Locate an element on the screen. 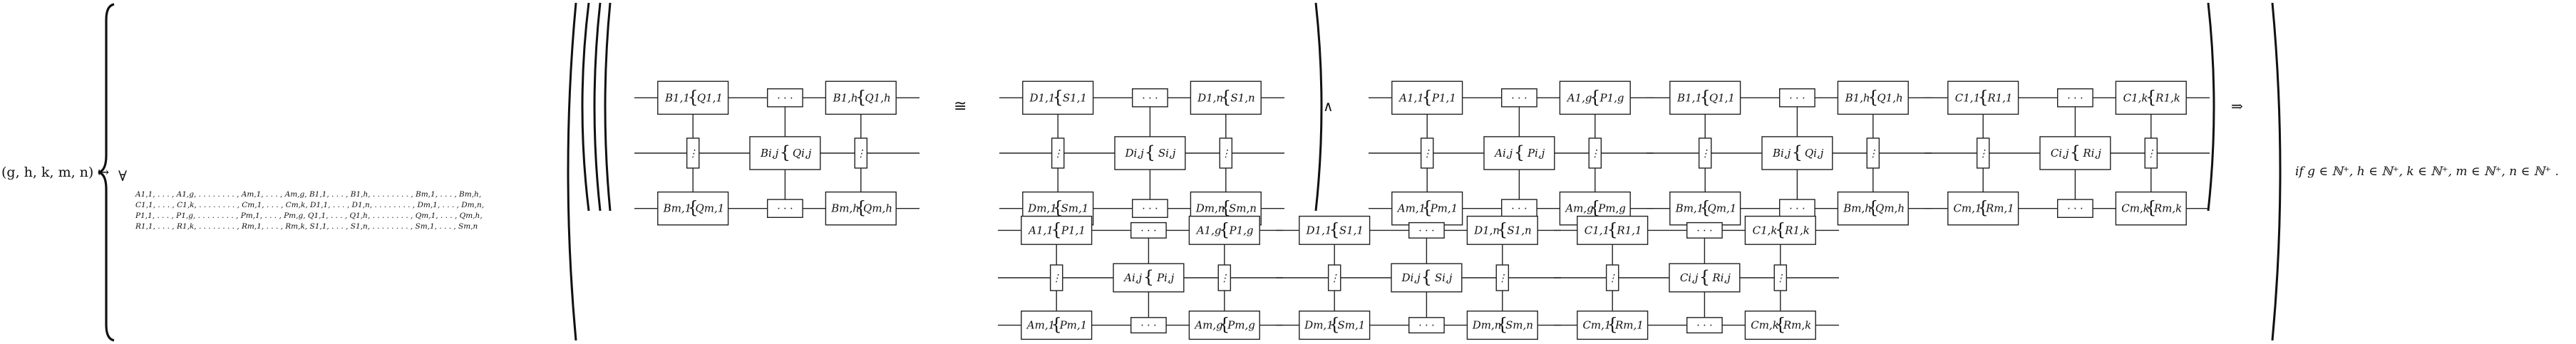 The image size is (2576, 344). hdots-top is located at coordinates (1704, 230).